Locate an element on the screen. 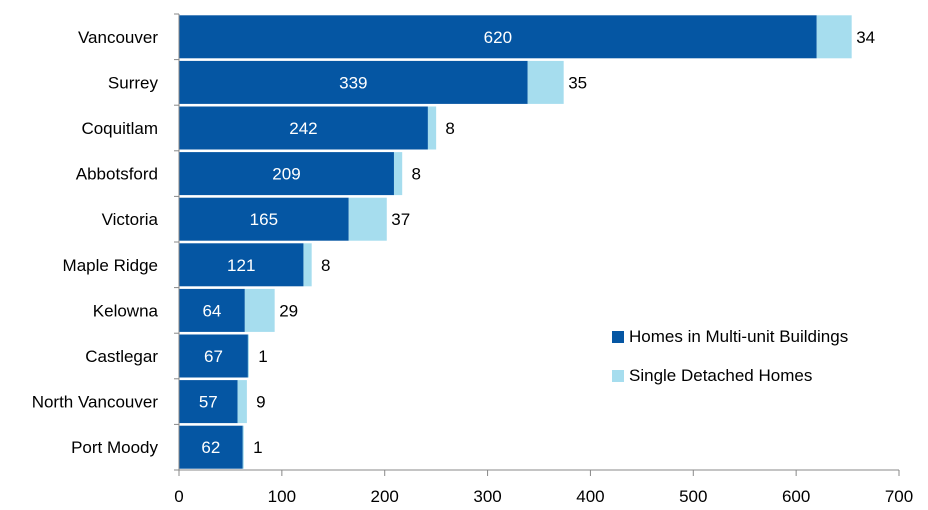  x-tick-label-4: 400 is located at coordinates (590, 496).